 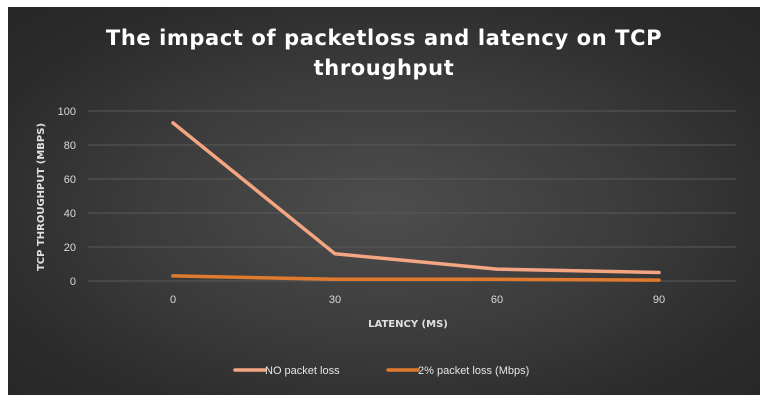 I want to click on y-tick-label-60: 60, so click(x=70, y=180).